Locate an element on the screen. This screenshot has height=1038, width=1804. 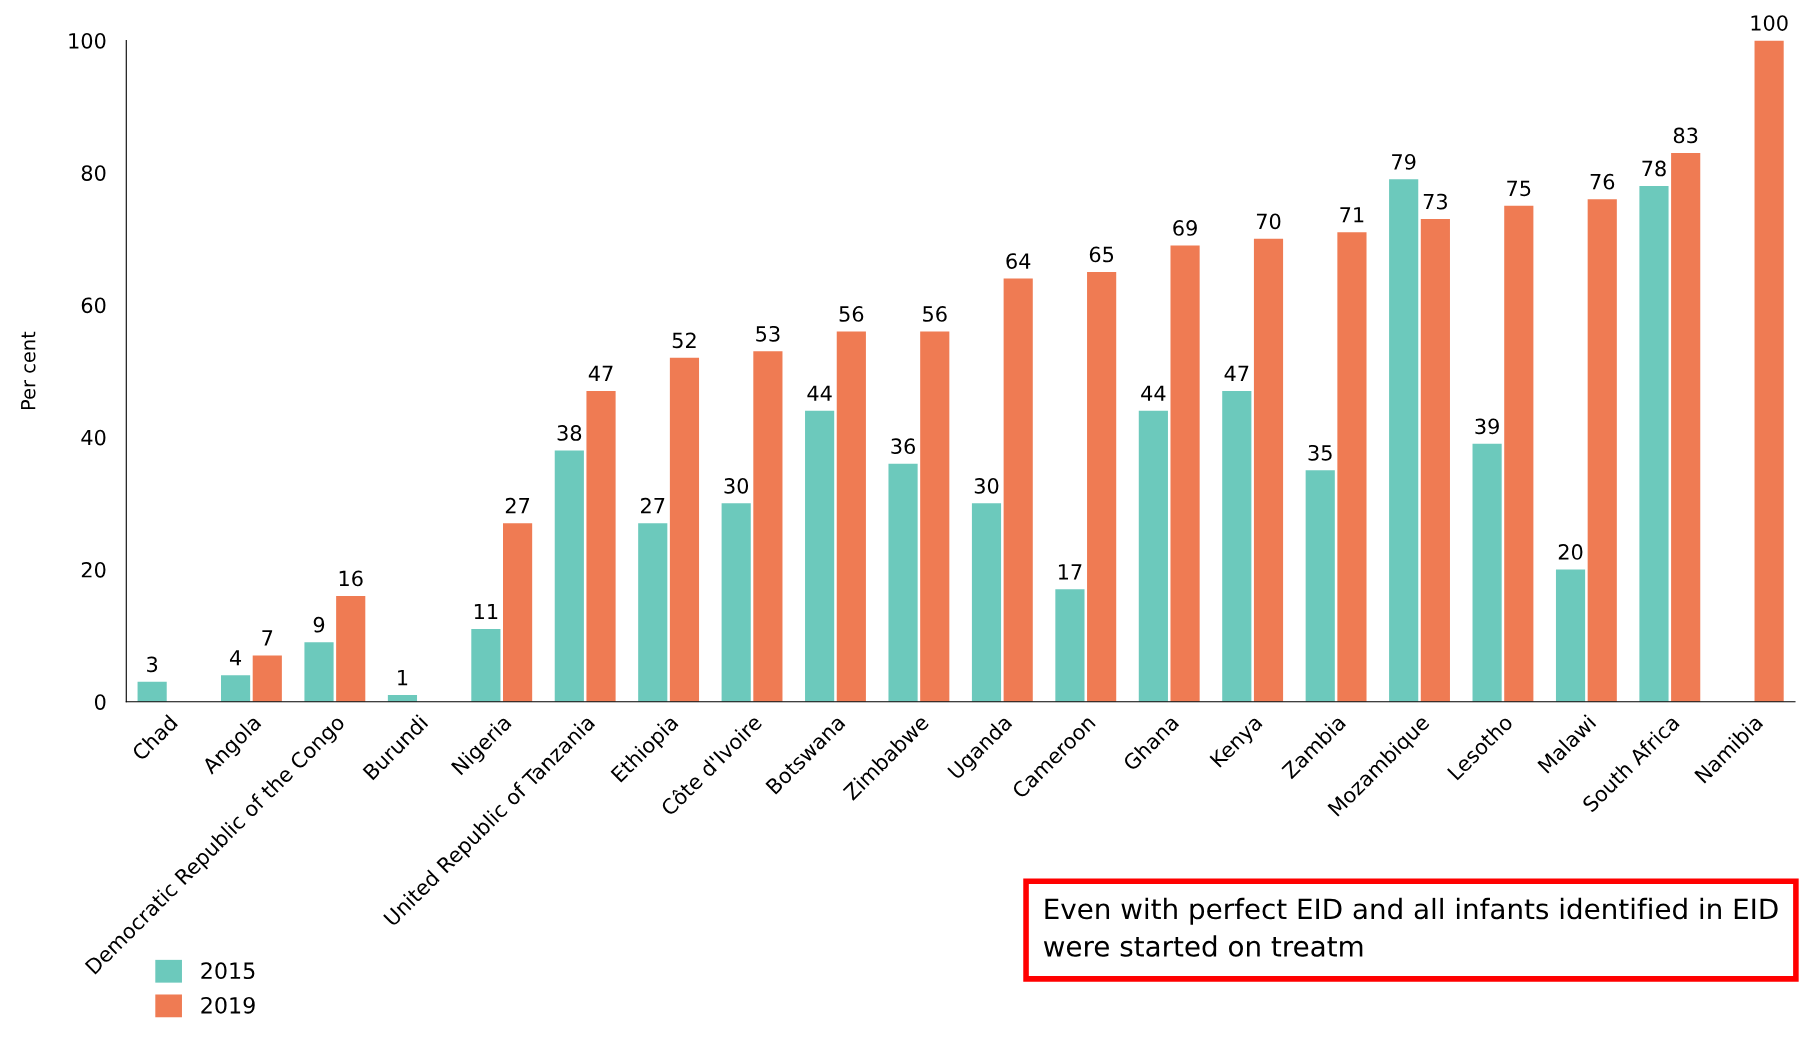
data-label: 35 is located at coordinates (1320, 452).